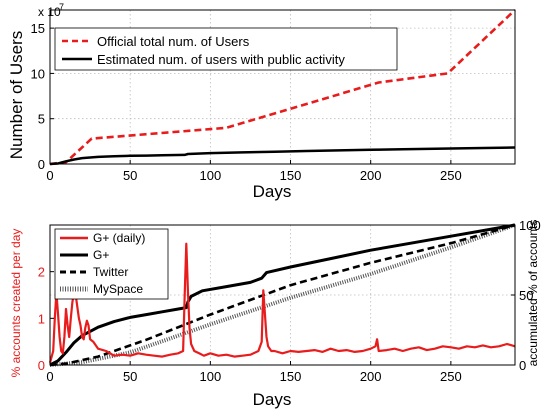  What do you see at coordinates (41, 119) in the screenshot?
I see `top-y-tick-label: 5` at bounding box center [41, 119].